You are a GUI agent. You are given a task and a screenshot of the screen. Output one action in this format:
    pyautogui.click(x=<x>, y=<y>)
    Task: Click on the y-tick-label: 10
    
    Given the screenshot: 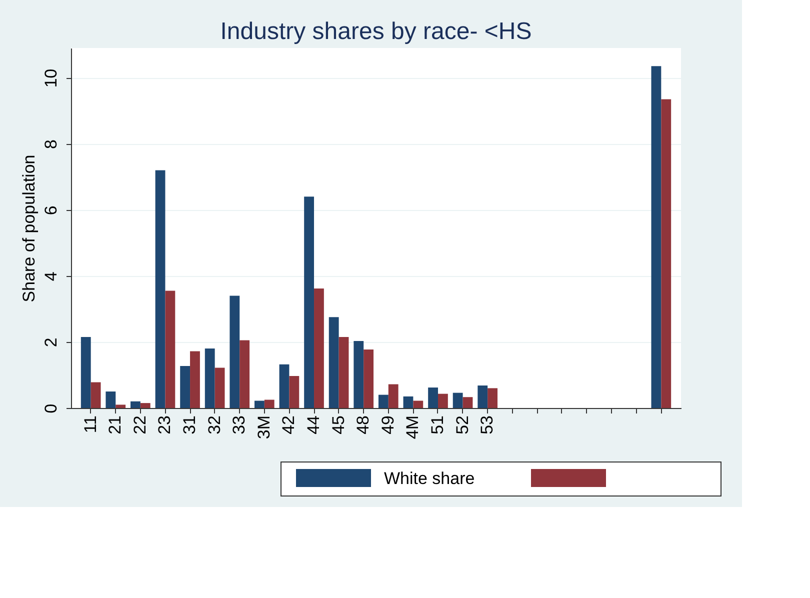 What is the action you would take?
    pyautogui.click(x=51, y=78)
    